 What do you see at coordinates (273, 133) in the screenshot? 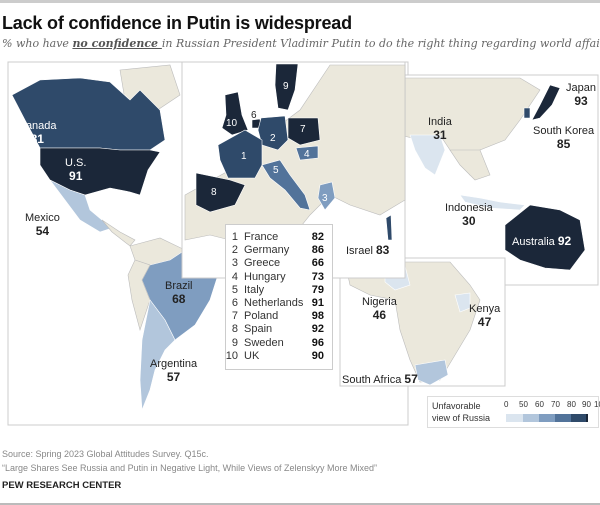
I see `country-germany` at bounding box center [273, 133].